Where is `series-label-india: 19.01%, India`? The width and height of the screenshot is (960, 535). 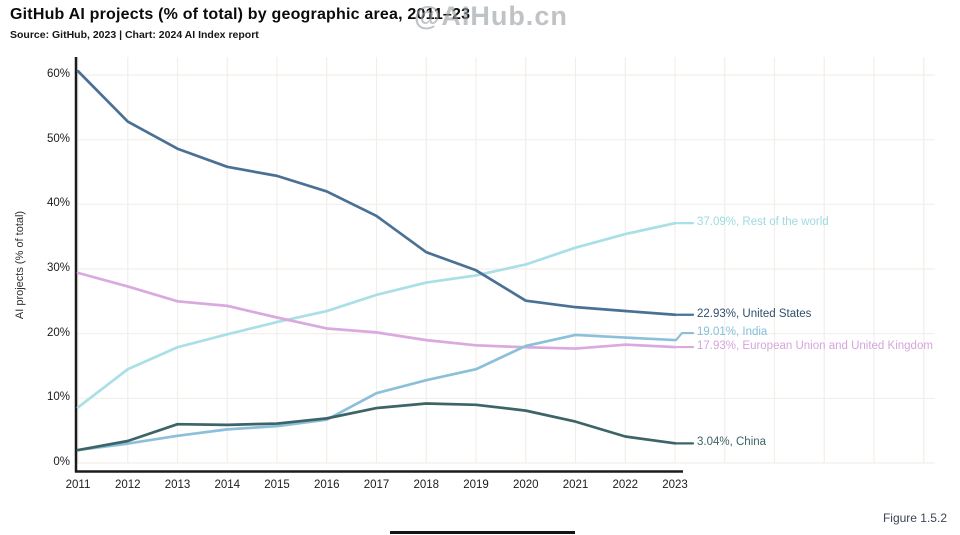
series-label-india: 19.01%, India is located at coordinates (732, 332).